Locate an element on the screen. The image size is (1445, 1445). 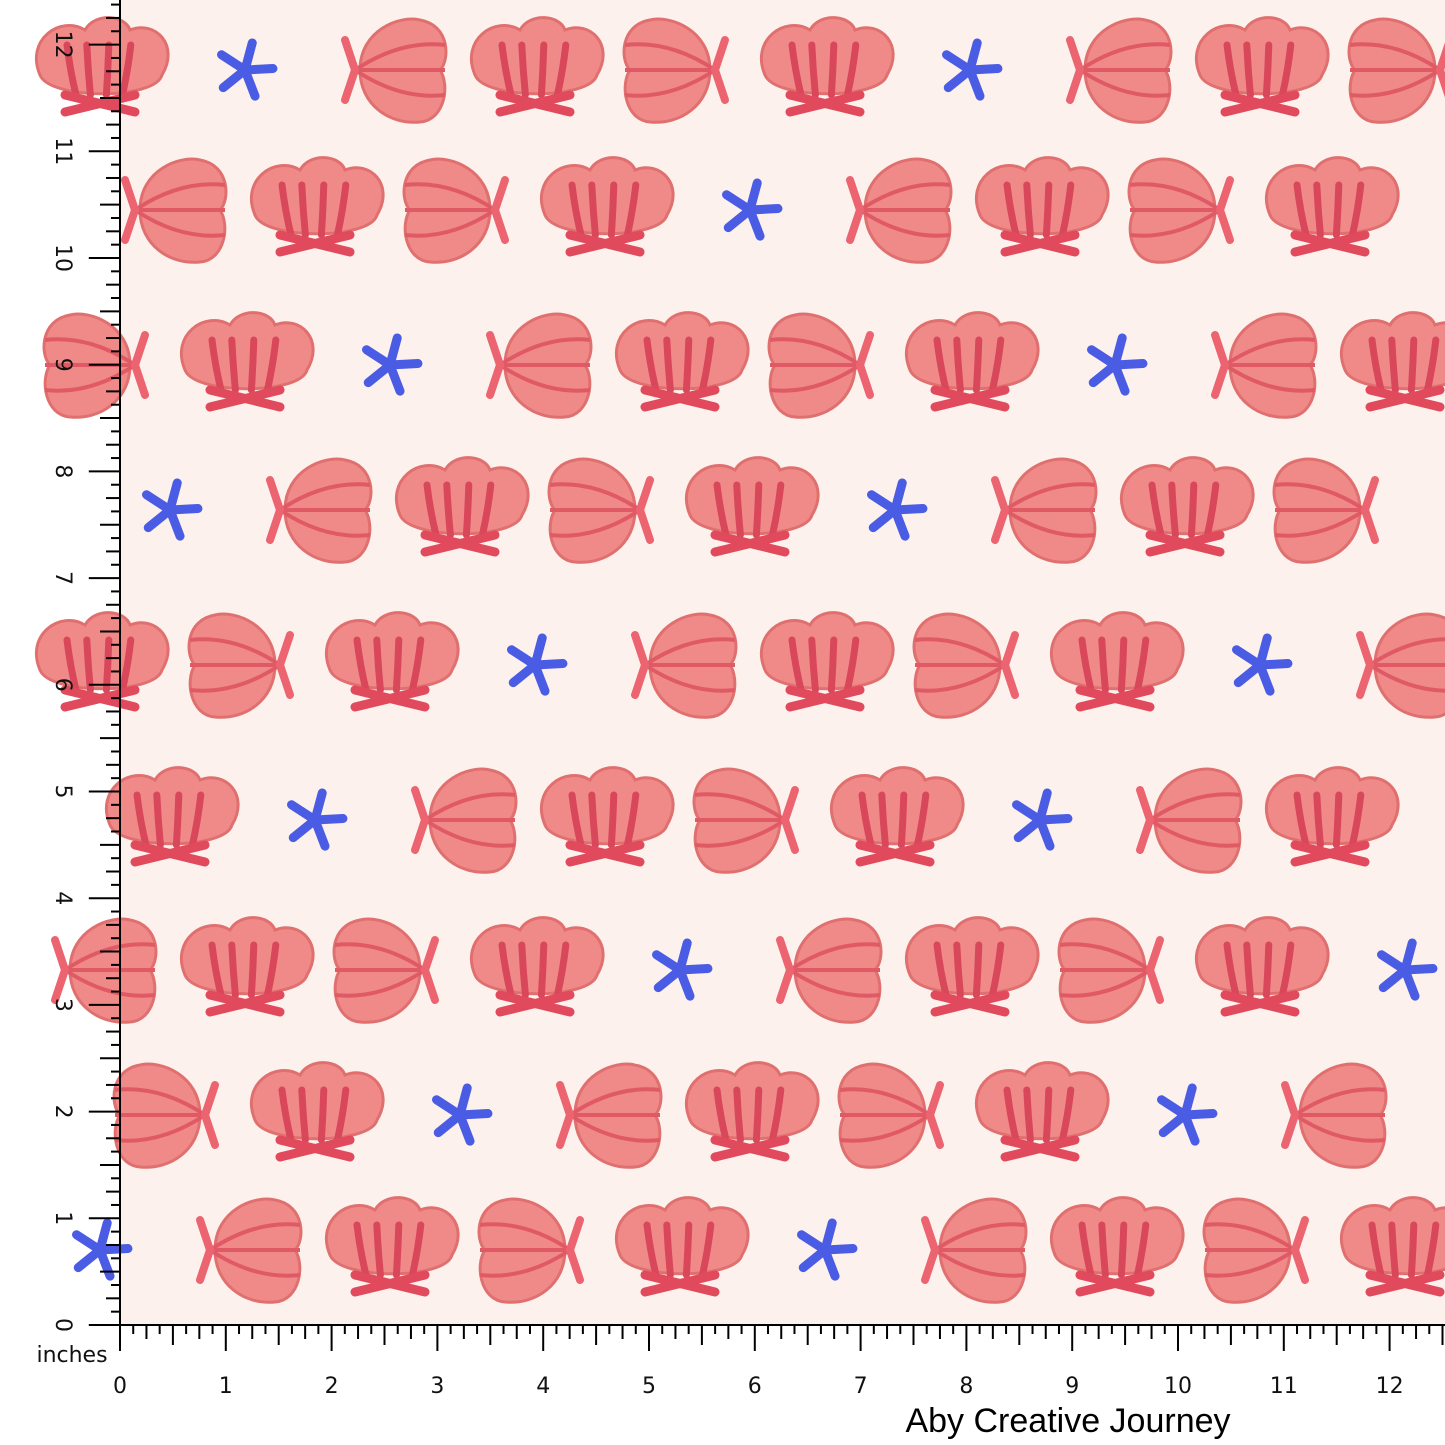
x-ruler-label: 6 is located at coordinates (755, 1386).